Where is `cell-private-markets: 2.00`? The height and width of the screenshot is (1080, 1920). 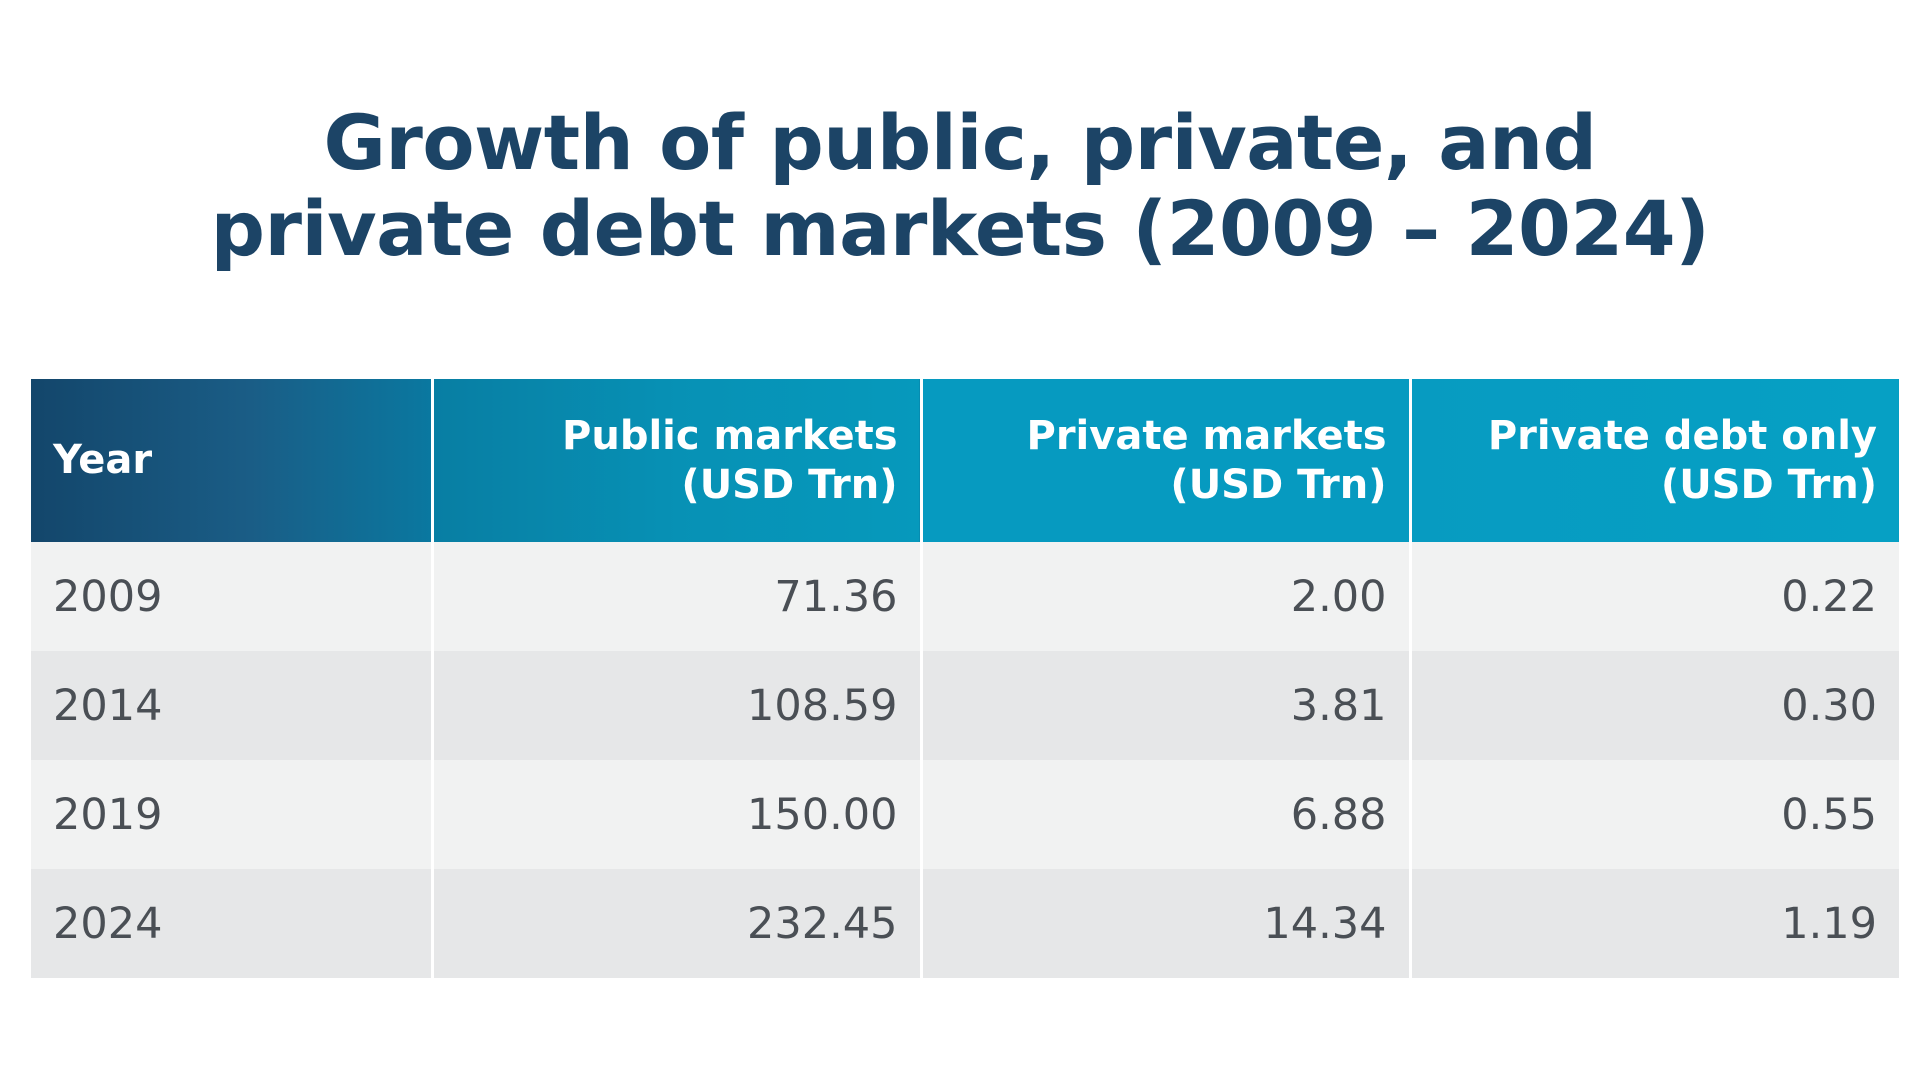 cell-private-markets: 2.00 is located at coordinates (1166, 596).